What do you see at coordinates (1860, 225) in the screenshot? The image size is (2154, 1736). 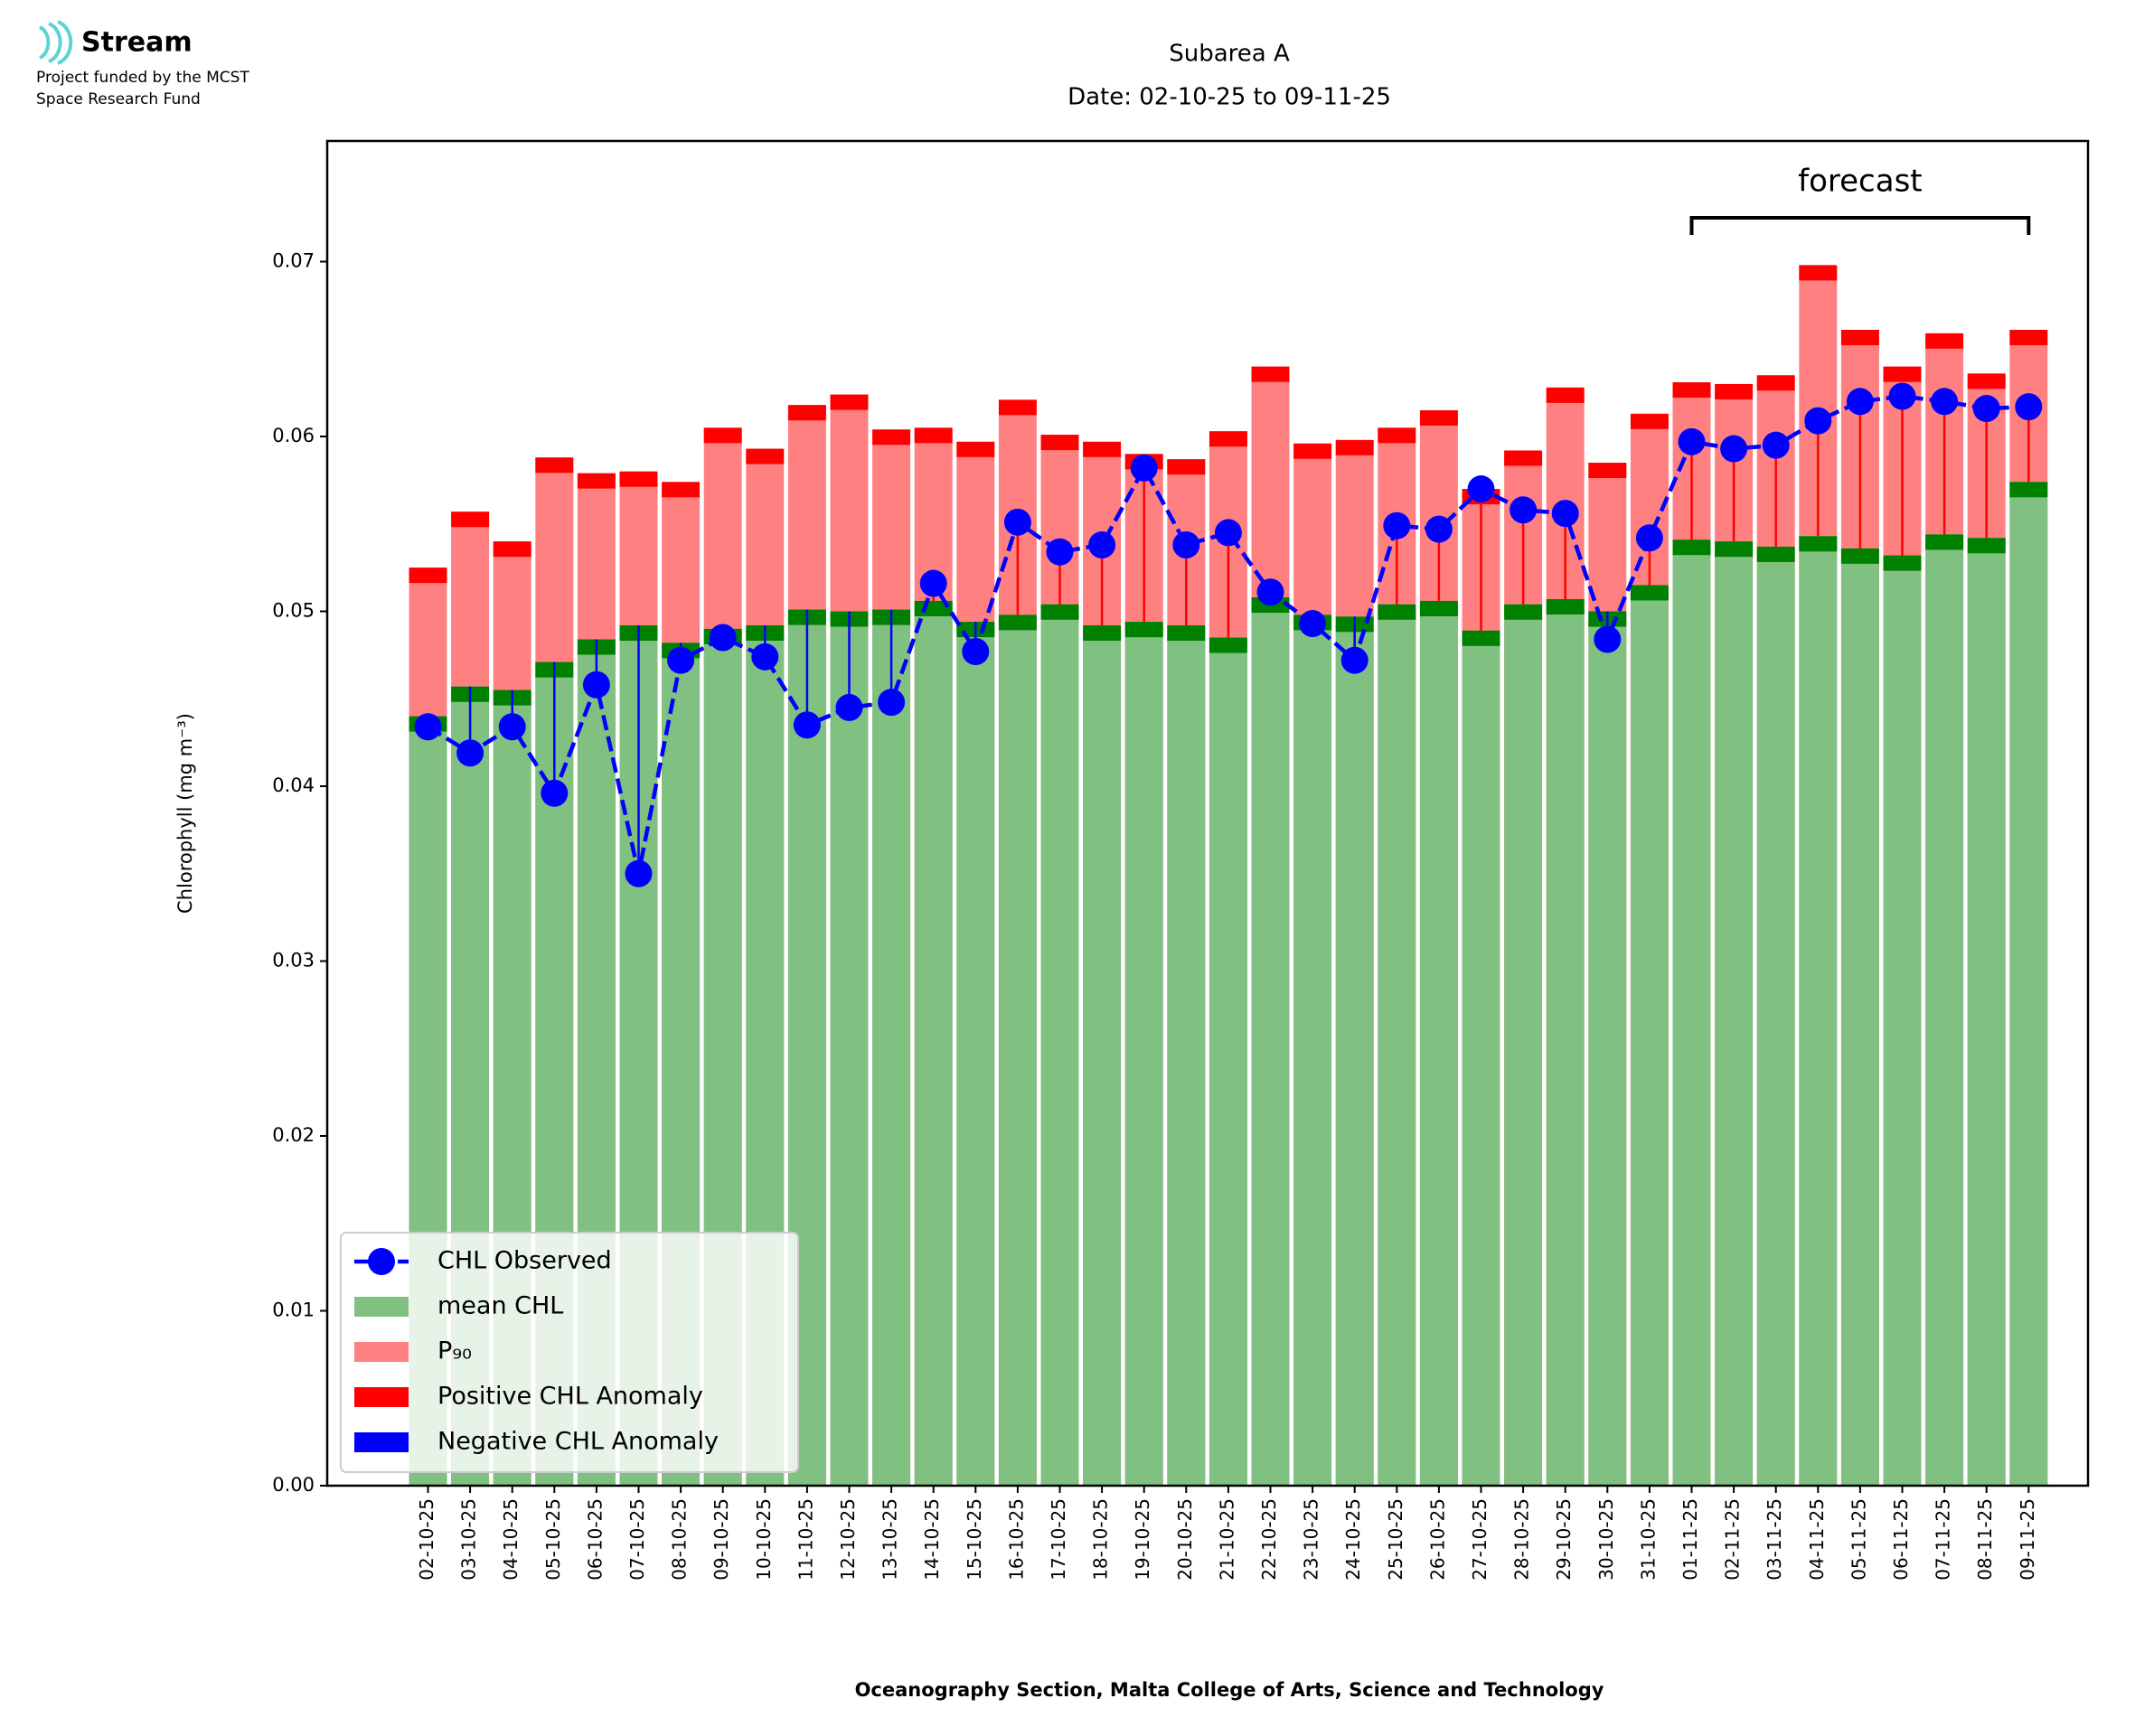 I see `forecast-bracket` at bounding box center [1860, 225].